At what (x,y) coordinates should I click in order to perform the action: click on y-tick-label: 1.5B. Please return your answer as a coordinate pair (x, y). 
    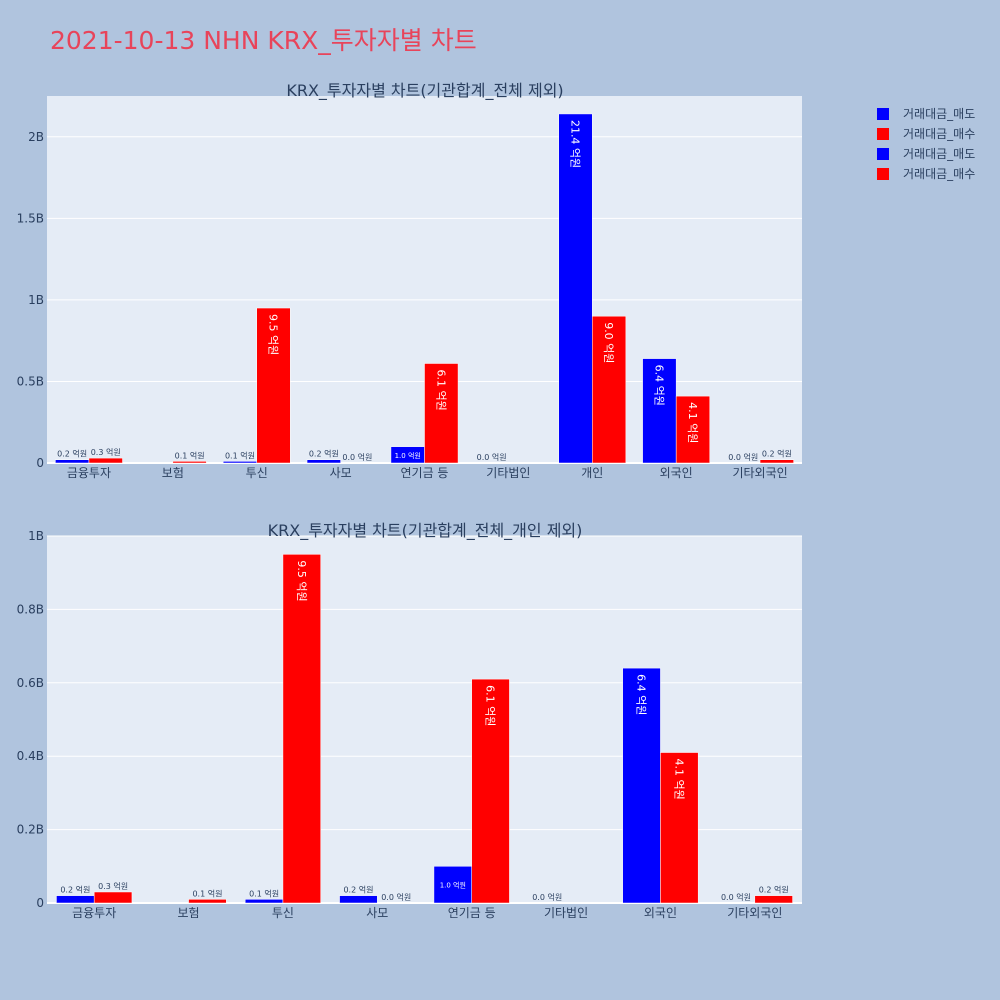
    Looking at the image, I should click on (30, 218).